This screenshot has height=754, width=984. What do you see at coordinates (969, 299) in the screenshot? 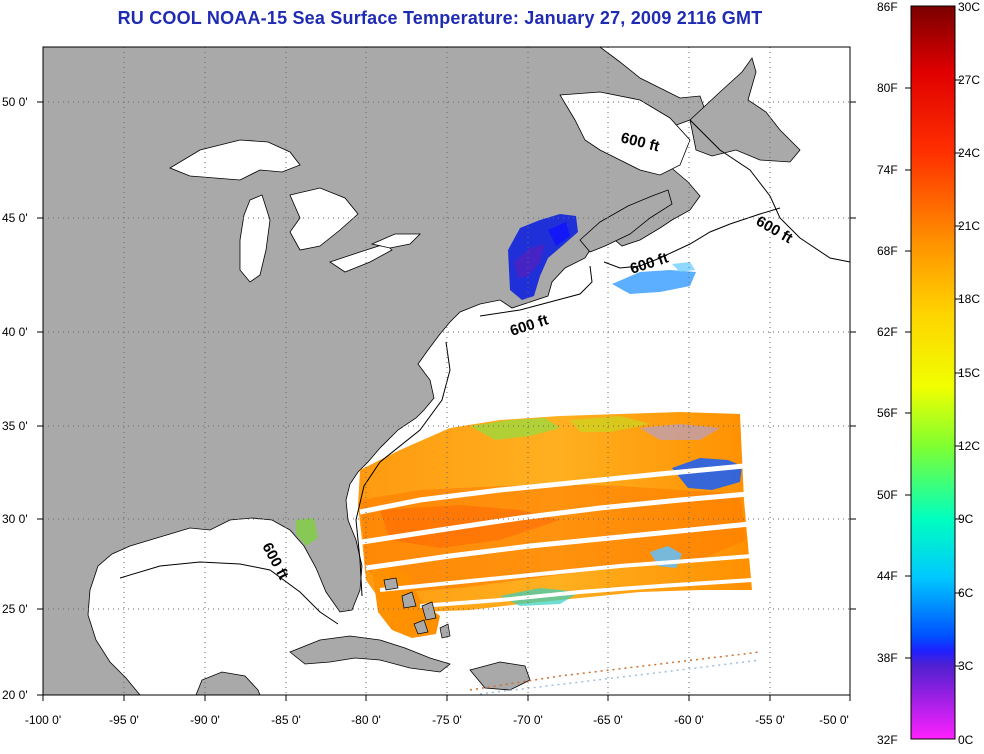
I see `colorbar-c-label: 18C` at bounding box center [969, 299].